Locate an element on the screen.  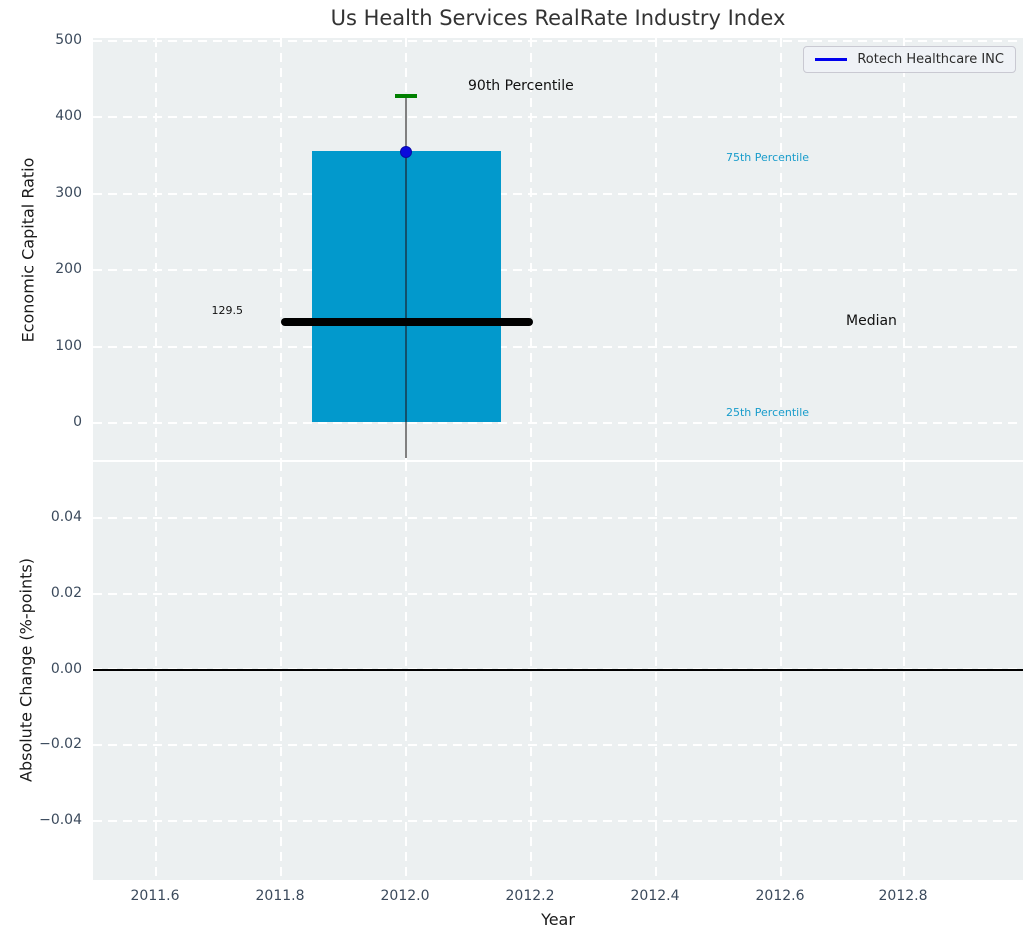
legend-label: Rotech Healthcare INC is located at coordinates (930, 59).